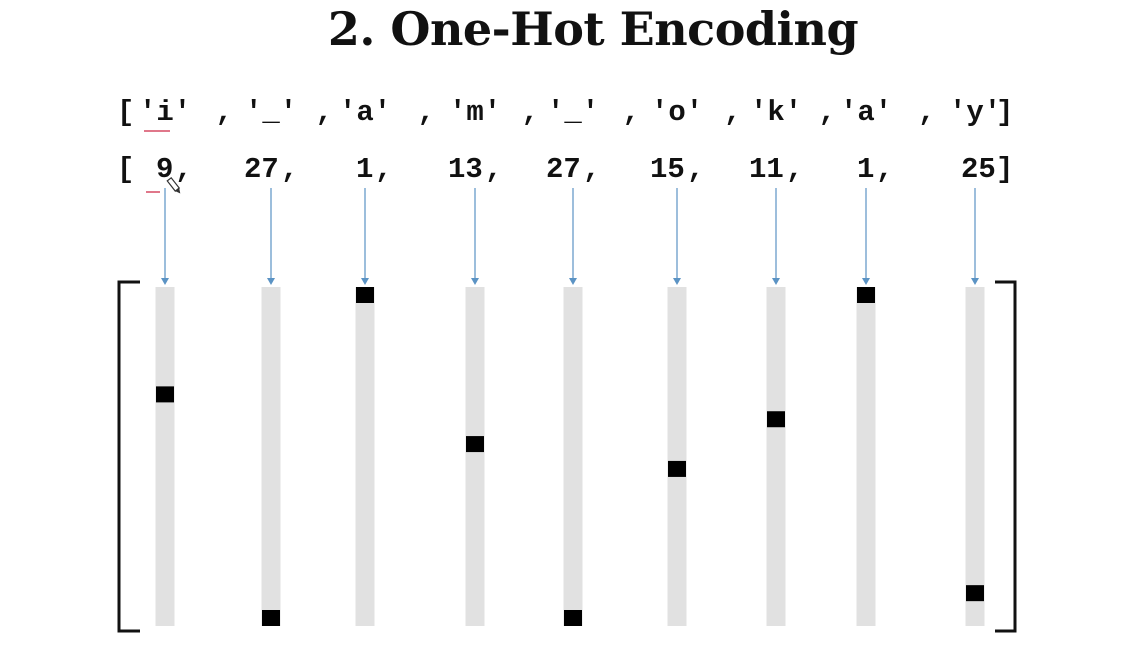 This screenshot has width=1123, height=664. I want to click on index-item: 9, so click(165, 169).